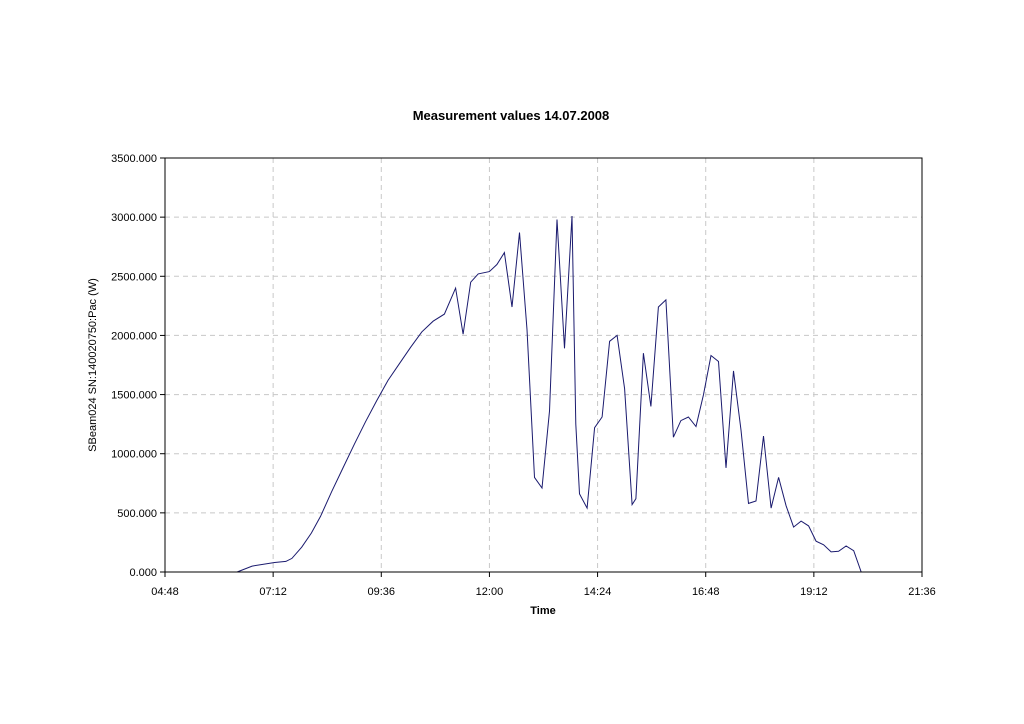 The width and height of the screenshot is (1024, 724). Describe the element at coordinates (134, 218) in the screenshot. I see `y-tick-label: 3000.000` at that location.